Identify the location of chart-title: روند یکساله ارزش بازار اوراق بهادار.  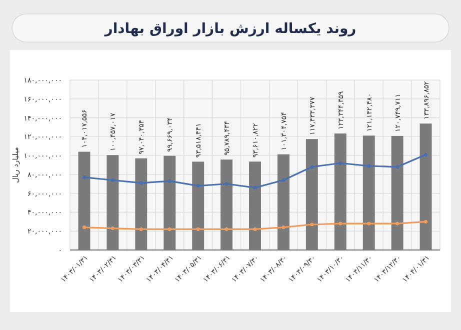
(230, 29).